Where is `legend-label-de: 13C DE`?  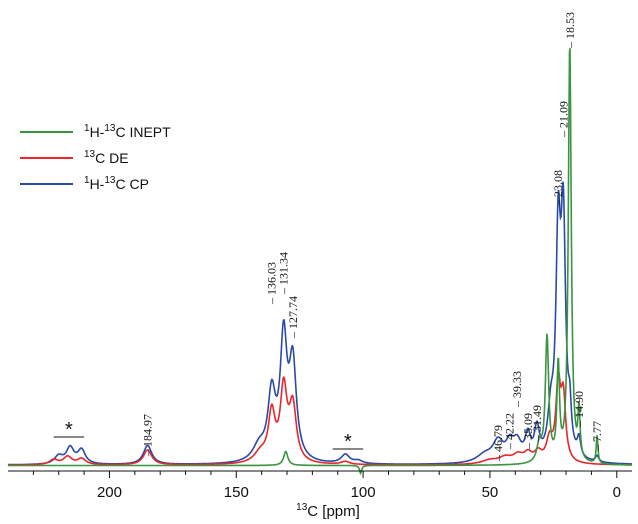
legend-label-de: 13C DE is located at coordinates (106, 157).